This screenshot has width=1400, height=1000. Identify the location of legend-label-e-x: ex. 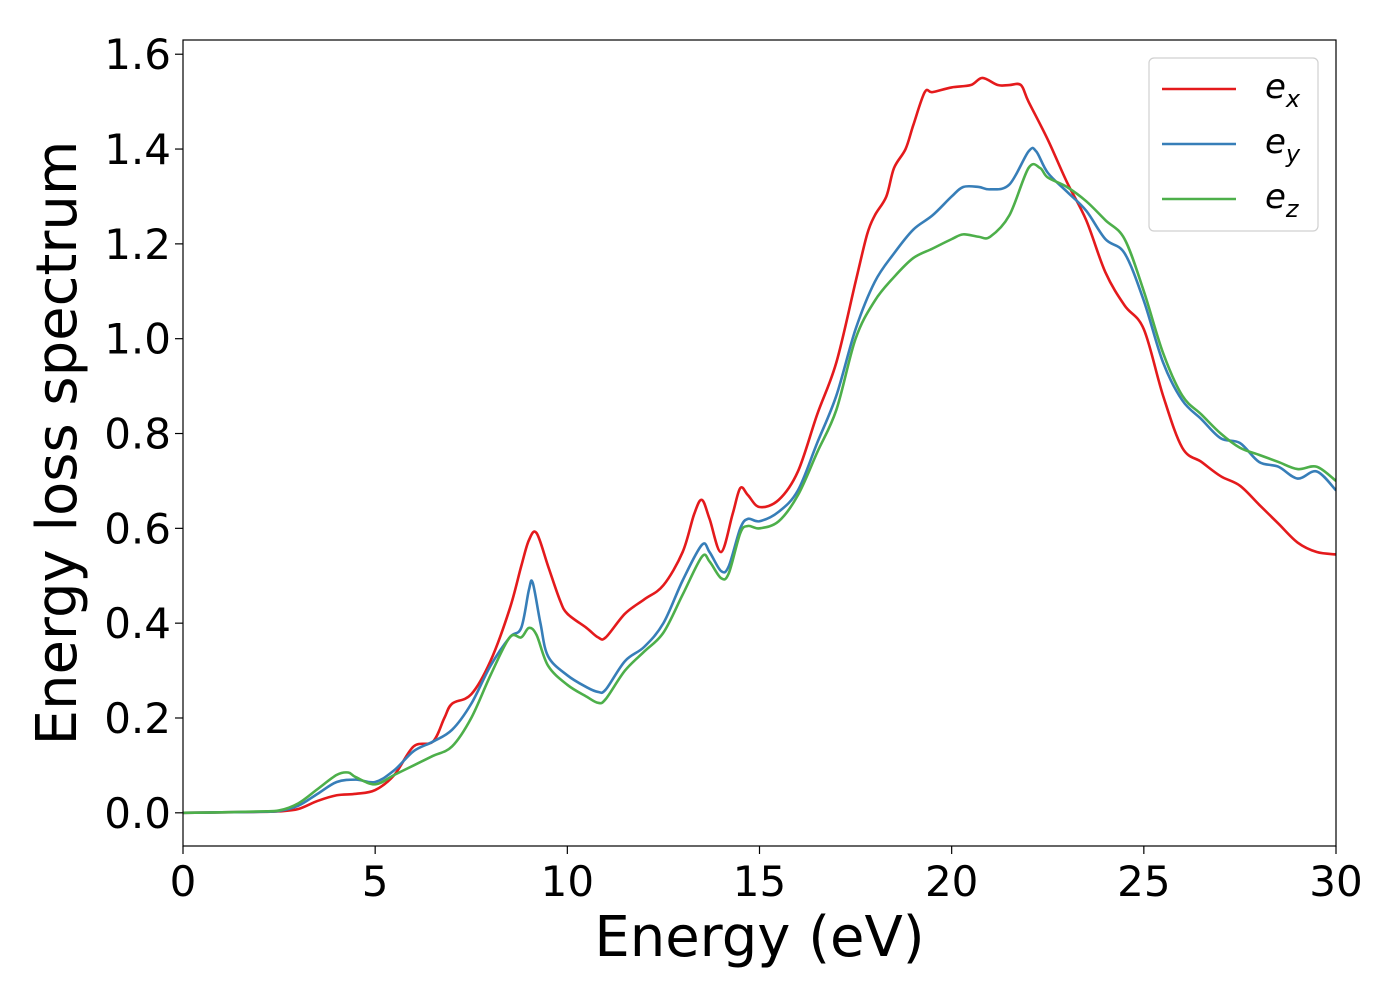
(1283, 90).